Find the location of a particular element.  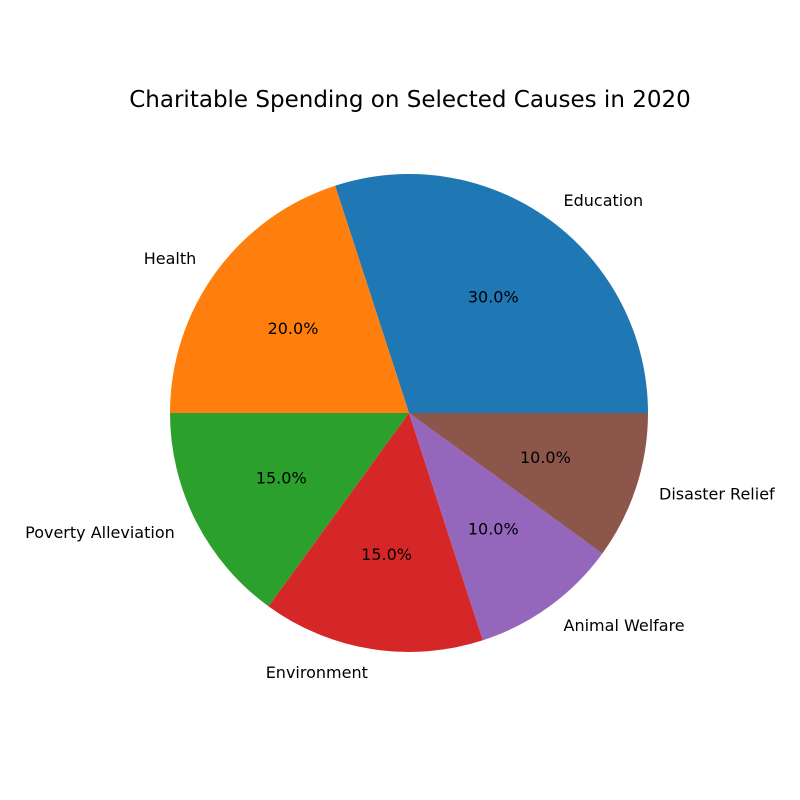

pie-slice-education is located at coordinates (491, 293).